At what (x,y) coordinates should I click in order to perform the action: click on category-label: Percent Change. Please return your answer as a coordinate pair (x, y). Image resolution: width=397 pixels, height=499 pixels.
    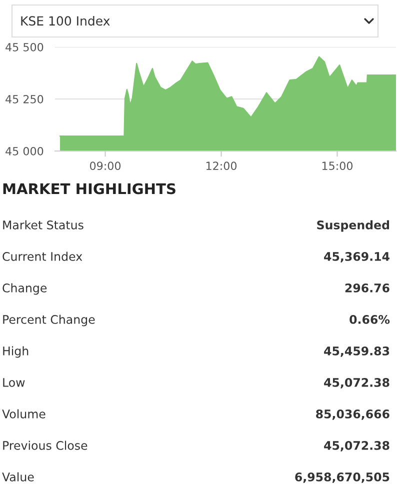
    Looking at the image, I should click on (49, 320).